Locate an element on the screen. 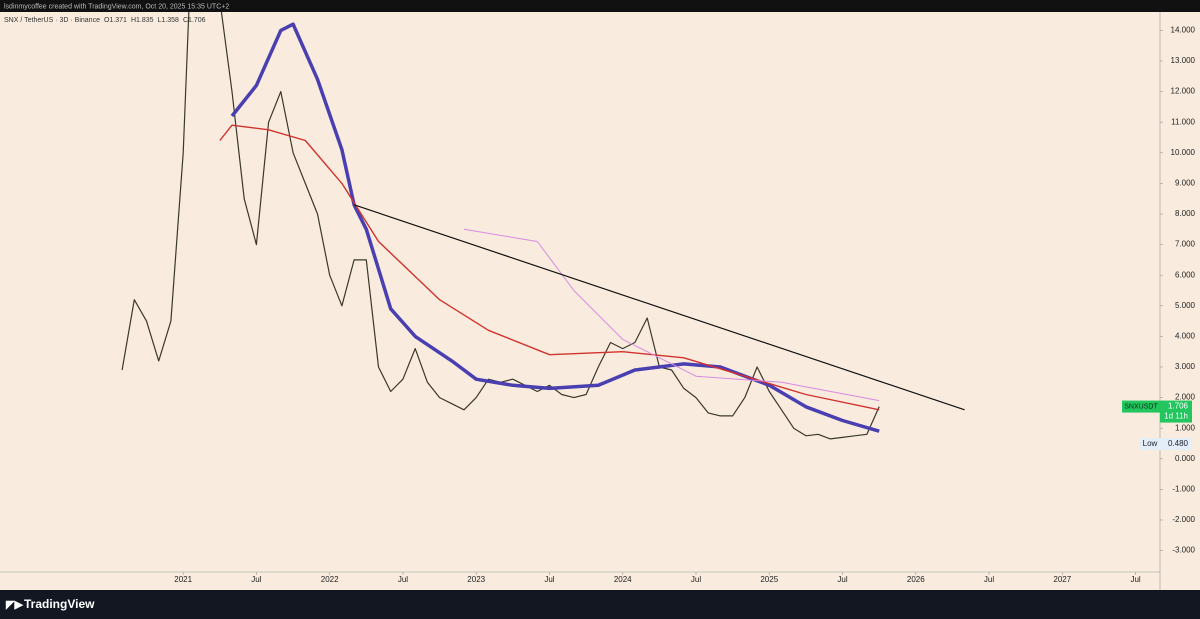 This screenshot has height=619, width=1200. y-tick-label: 10.000 is located at coordinates (1183, 152).